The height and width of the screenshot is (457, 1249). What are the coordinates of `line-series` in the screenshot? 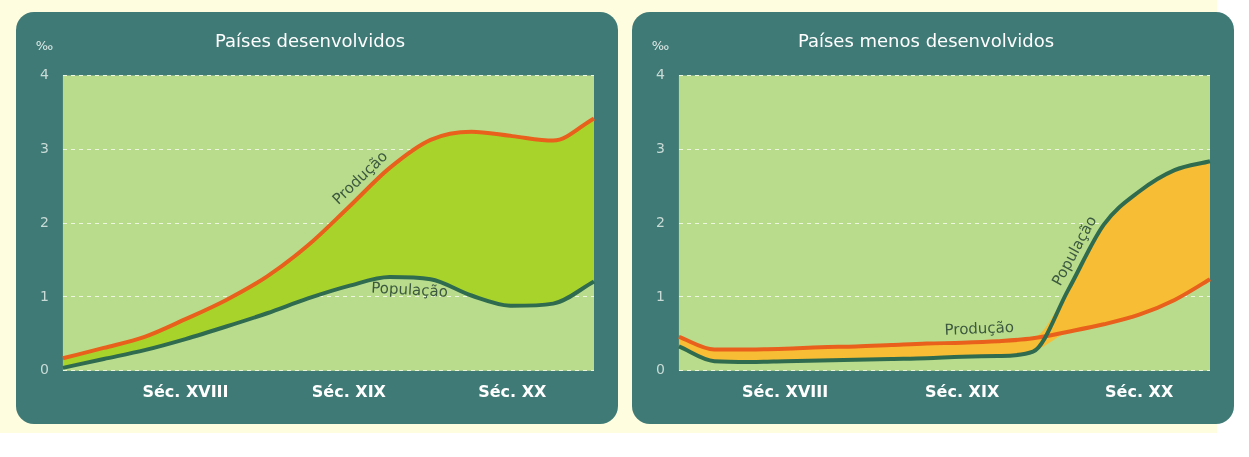 It's located at (328, 322).